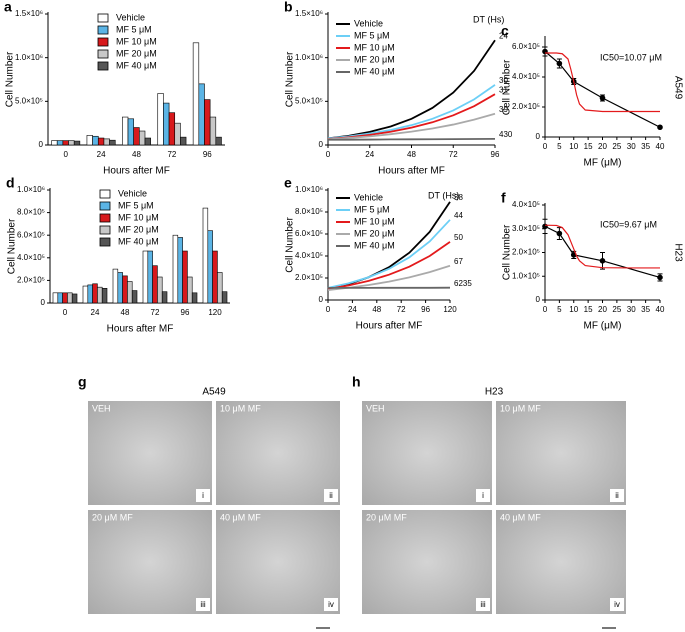  Describe the element at coordinates (588, 146) in the screenshot. I see `x-tick-label: 15` at that location.